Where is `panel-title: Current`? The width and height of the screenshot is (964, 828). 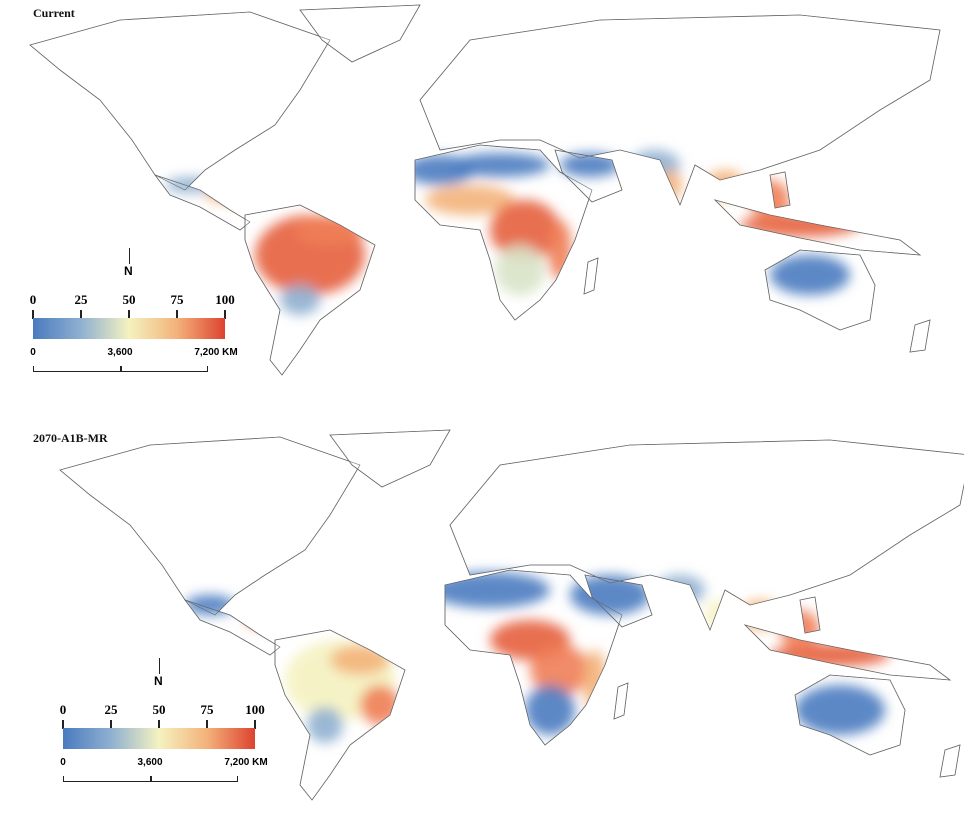
panel-title: Current is located at coordinates (54, 13).